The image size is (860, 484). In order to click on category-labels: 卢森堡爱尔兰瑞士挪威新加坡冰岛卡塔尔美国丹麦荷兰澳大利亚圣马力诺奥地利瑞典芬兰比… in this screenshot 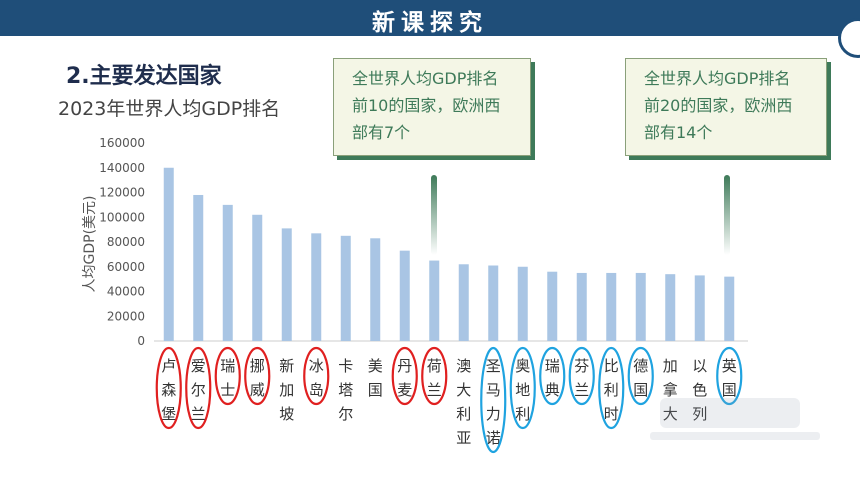, I will do `click(449, 402)`.